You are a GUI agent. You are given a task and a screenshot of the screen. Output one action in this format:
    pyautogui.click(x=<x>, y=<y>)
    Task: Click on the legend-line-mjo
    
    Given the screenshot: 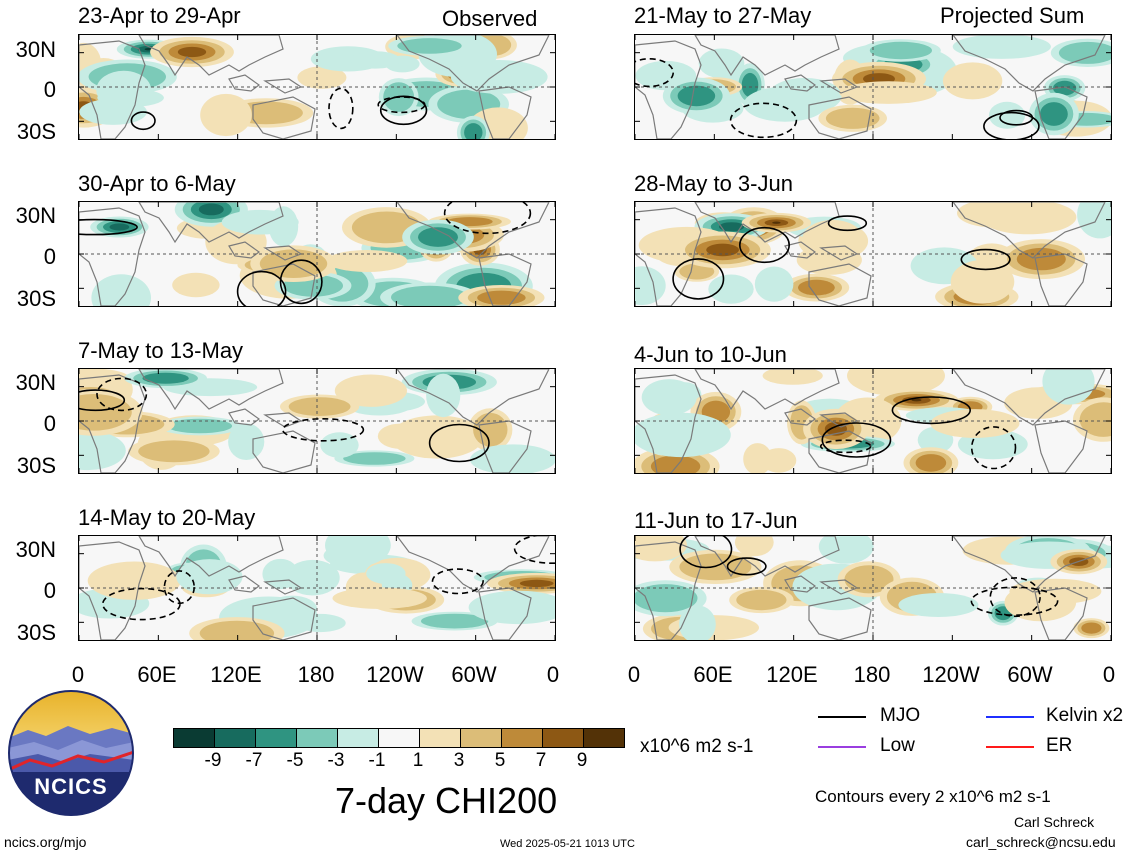 What is the action you would take?
    pyautogui.click(x=842, y=717)
    